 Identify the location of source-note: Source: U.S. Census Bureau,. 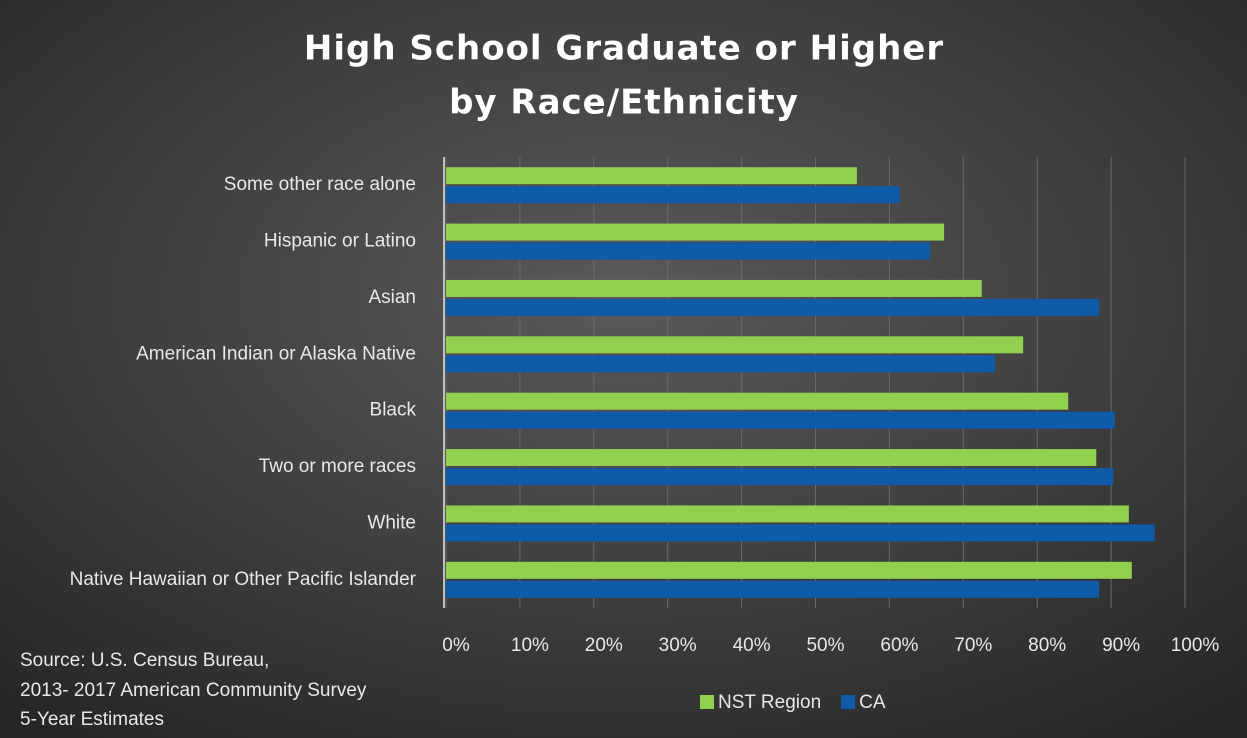
(144, 660).